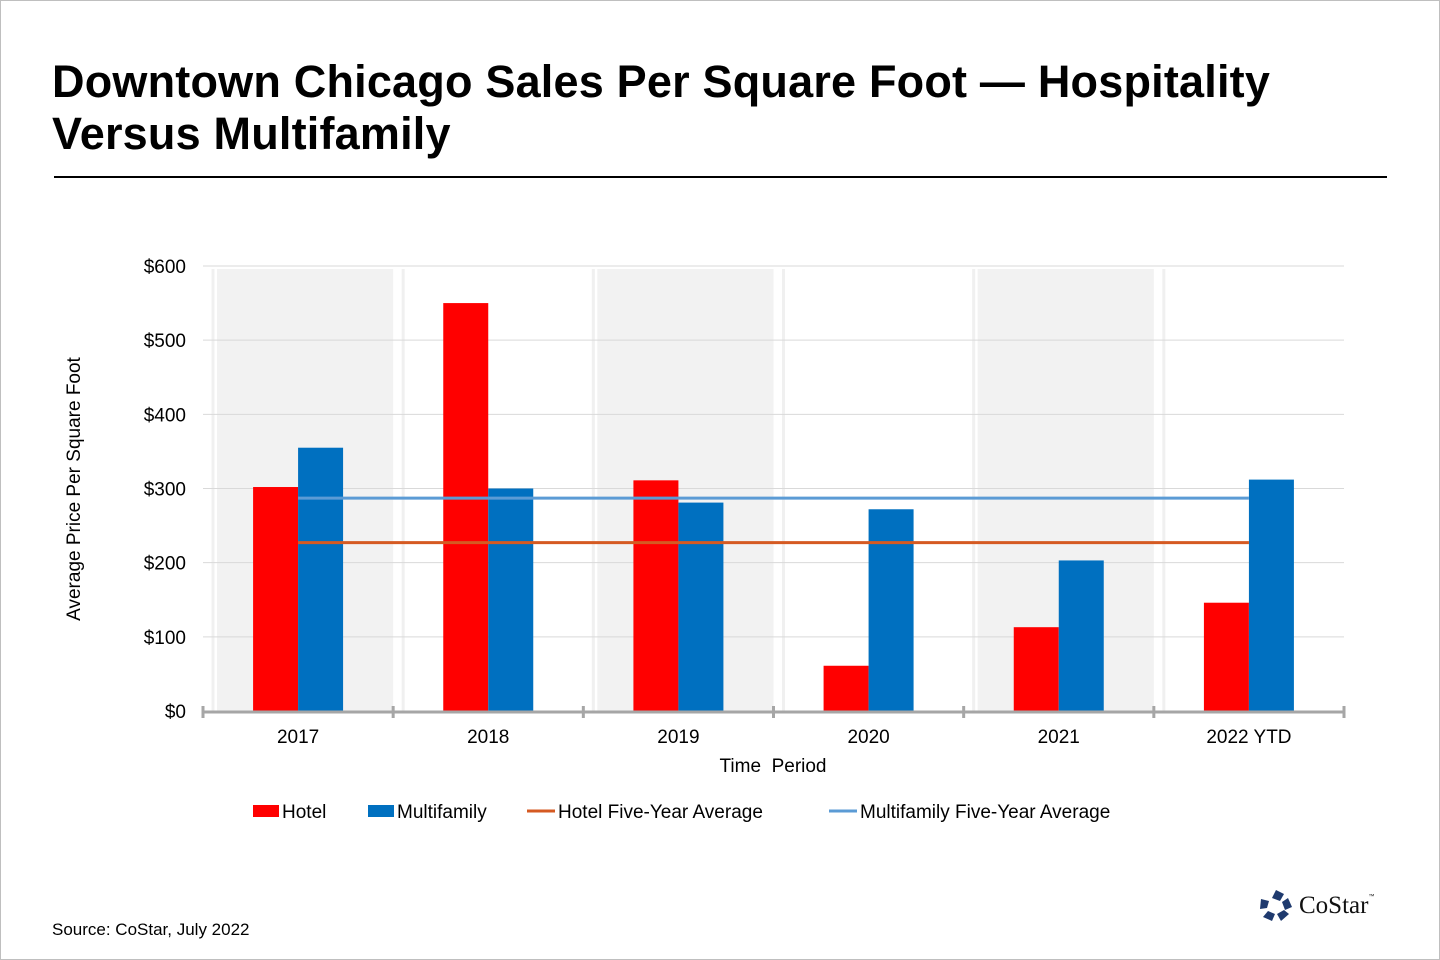 Image resolution: width=1440 pixels, height=960 pixels. I want to click on legend-label: Multifamily, so click(442, 812).